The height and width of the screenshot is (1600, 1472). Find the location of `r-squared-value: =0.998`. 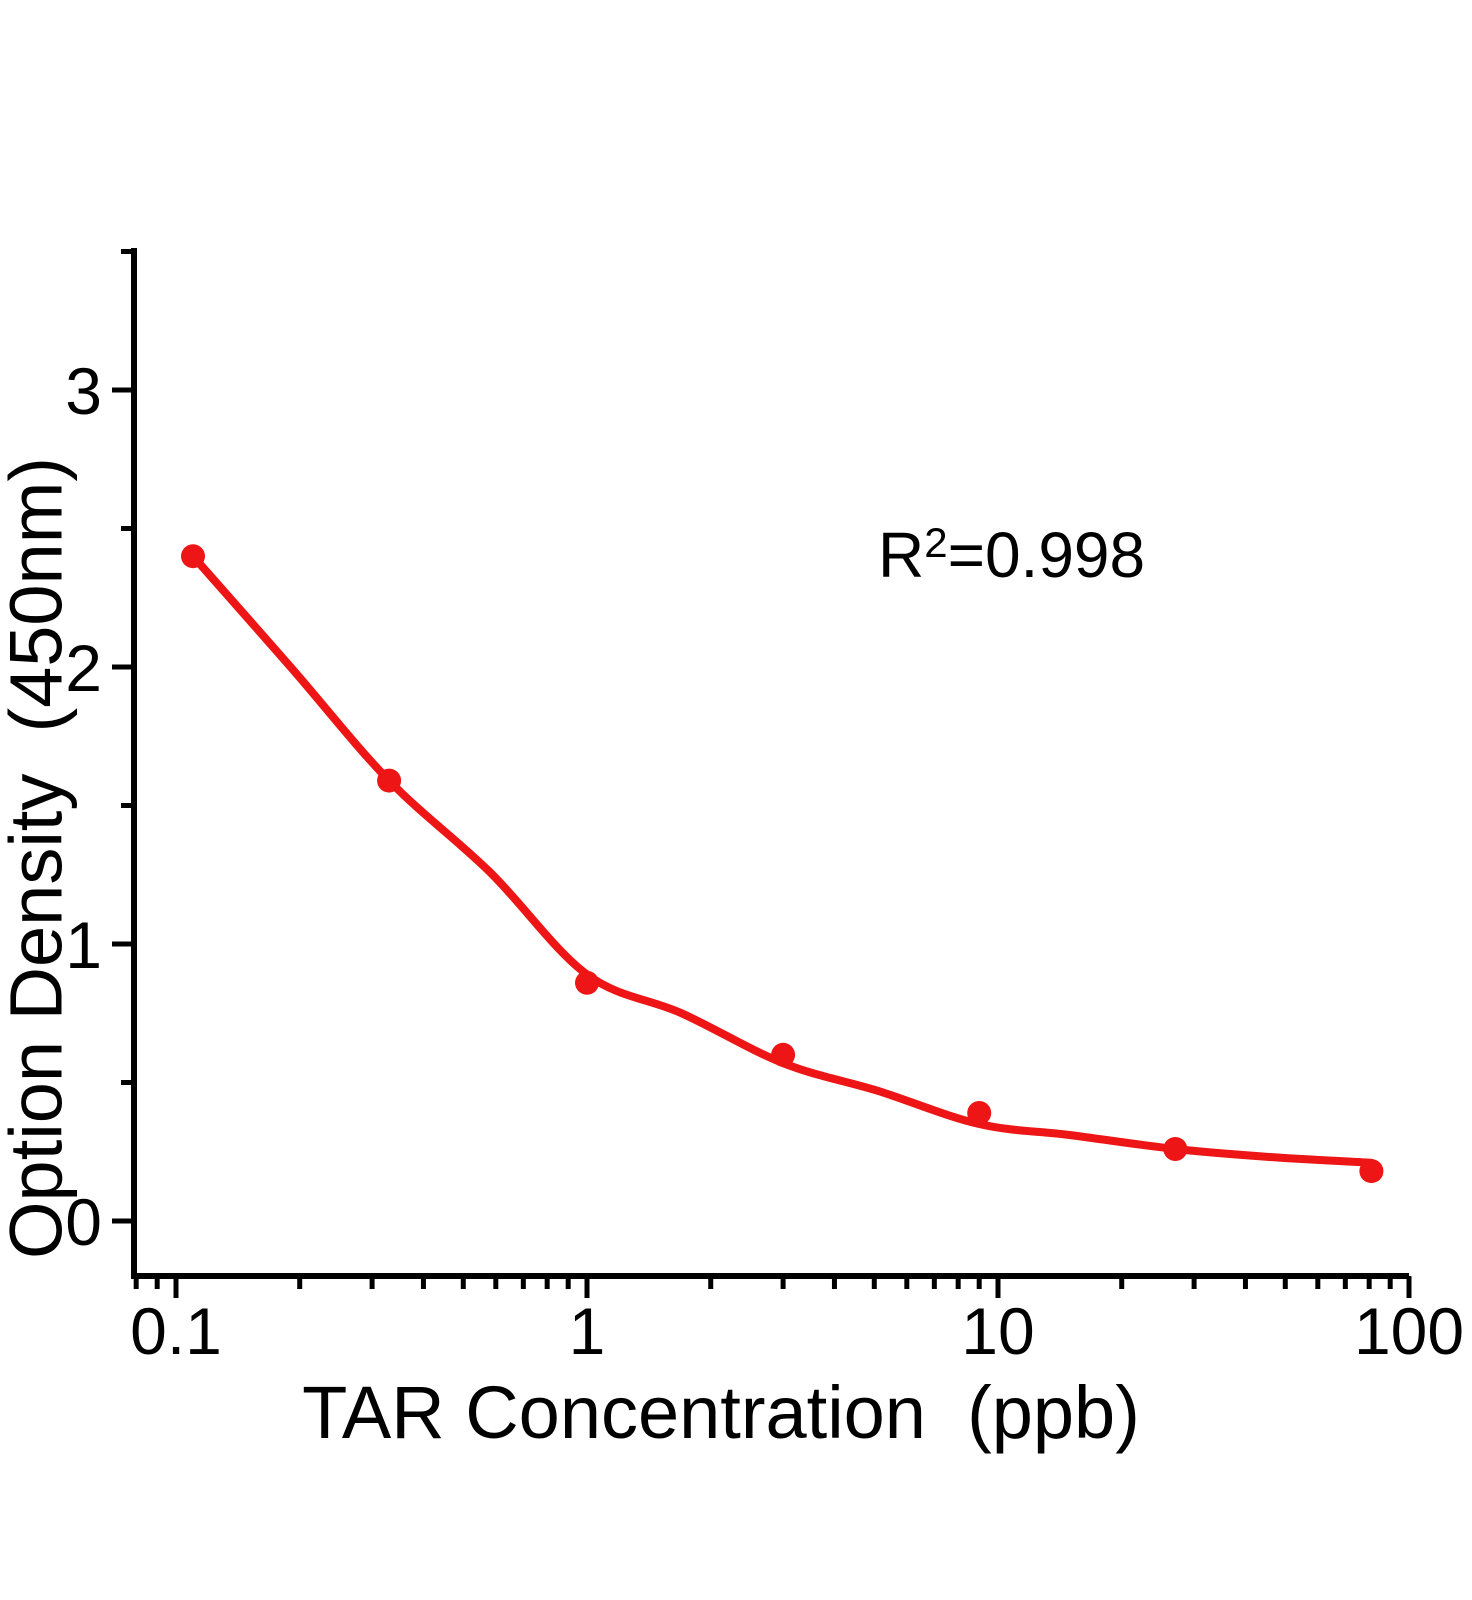

r-squared-value: =0.998 is located at coordinates (1046, 555).